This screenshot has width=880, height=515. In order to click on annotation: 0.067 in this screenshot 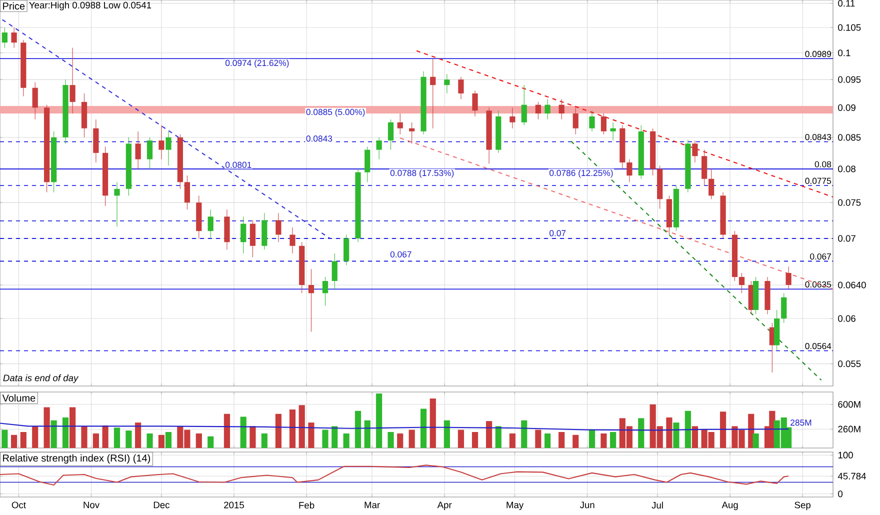, I will do `click(401, 254)`.